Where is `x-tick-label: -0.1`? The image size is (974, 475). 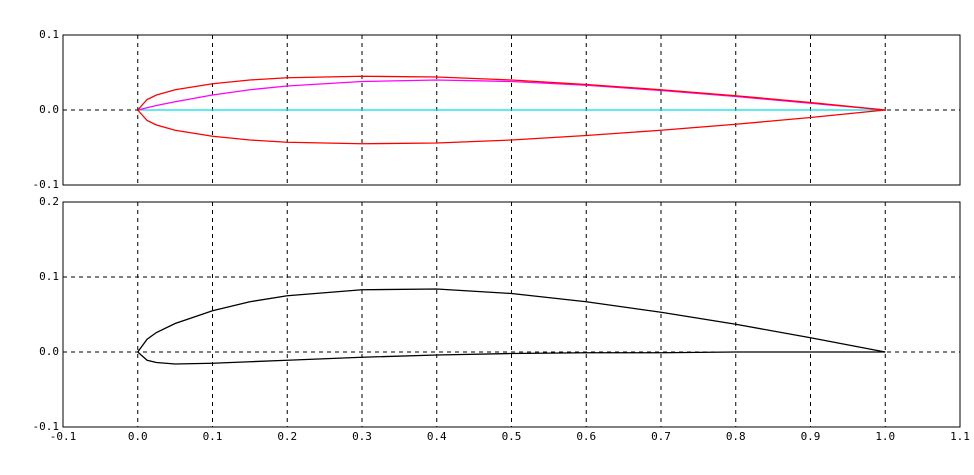 x-tick-label: -0.1 is located at coordinates (63, 436).